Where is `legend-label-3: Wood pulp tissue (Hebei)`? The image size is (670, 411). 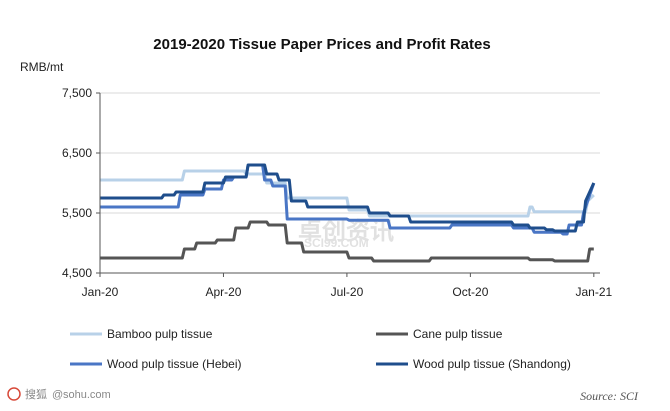 legend-label-3: Wood pulp tissue (Hebei) is located at coordinates (174, 364).